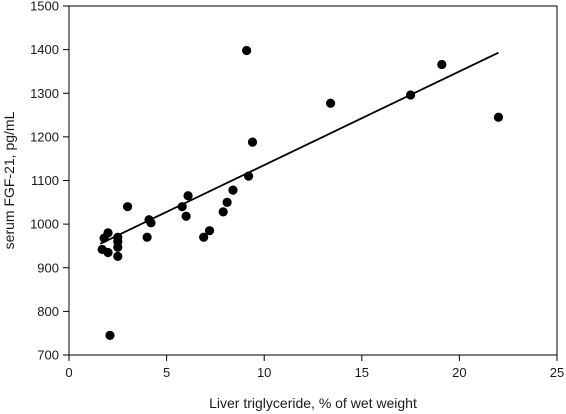 Image resolution: width=566 pixels, height=414 pixels. Describe the element at coordinates (45, 180) in the screenshot. I see `y-tick-label: 1100` at that location.